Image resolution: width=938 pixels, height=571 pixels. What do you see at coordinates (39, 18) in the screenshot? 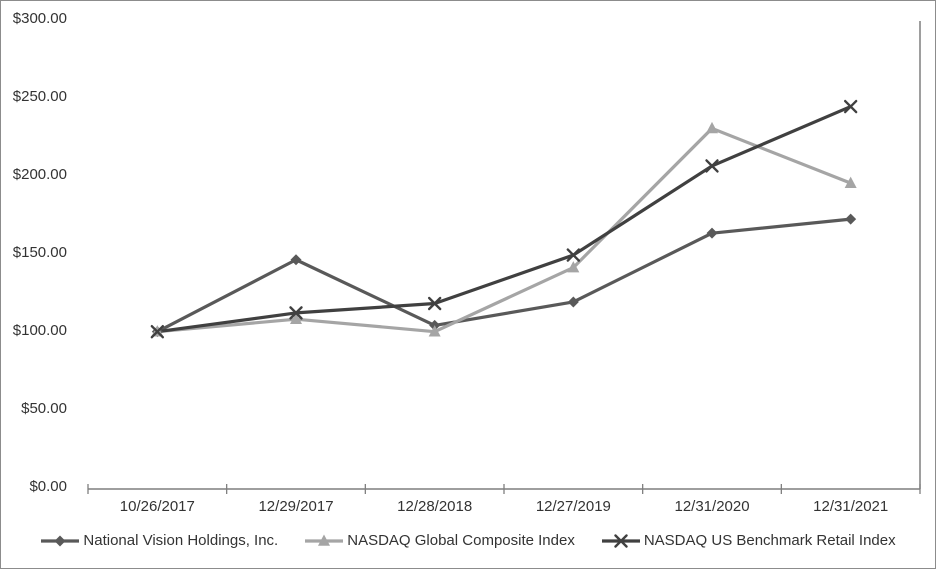
I see `y-tick-label: $300.00` at bounding box center [39, 18].